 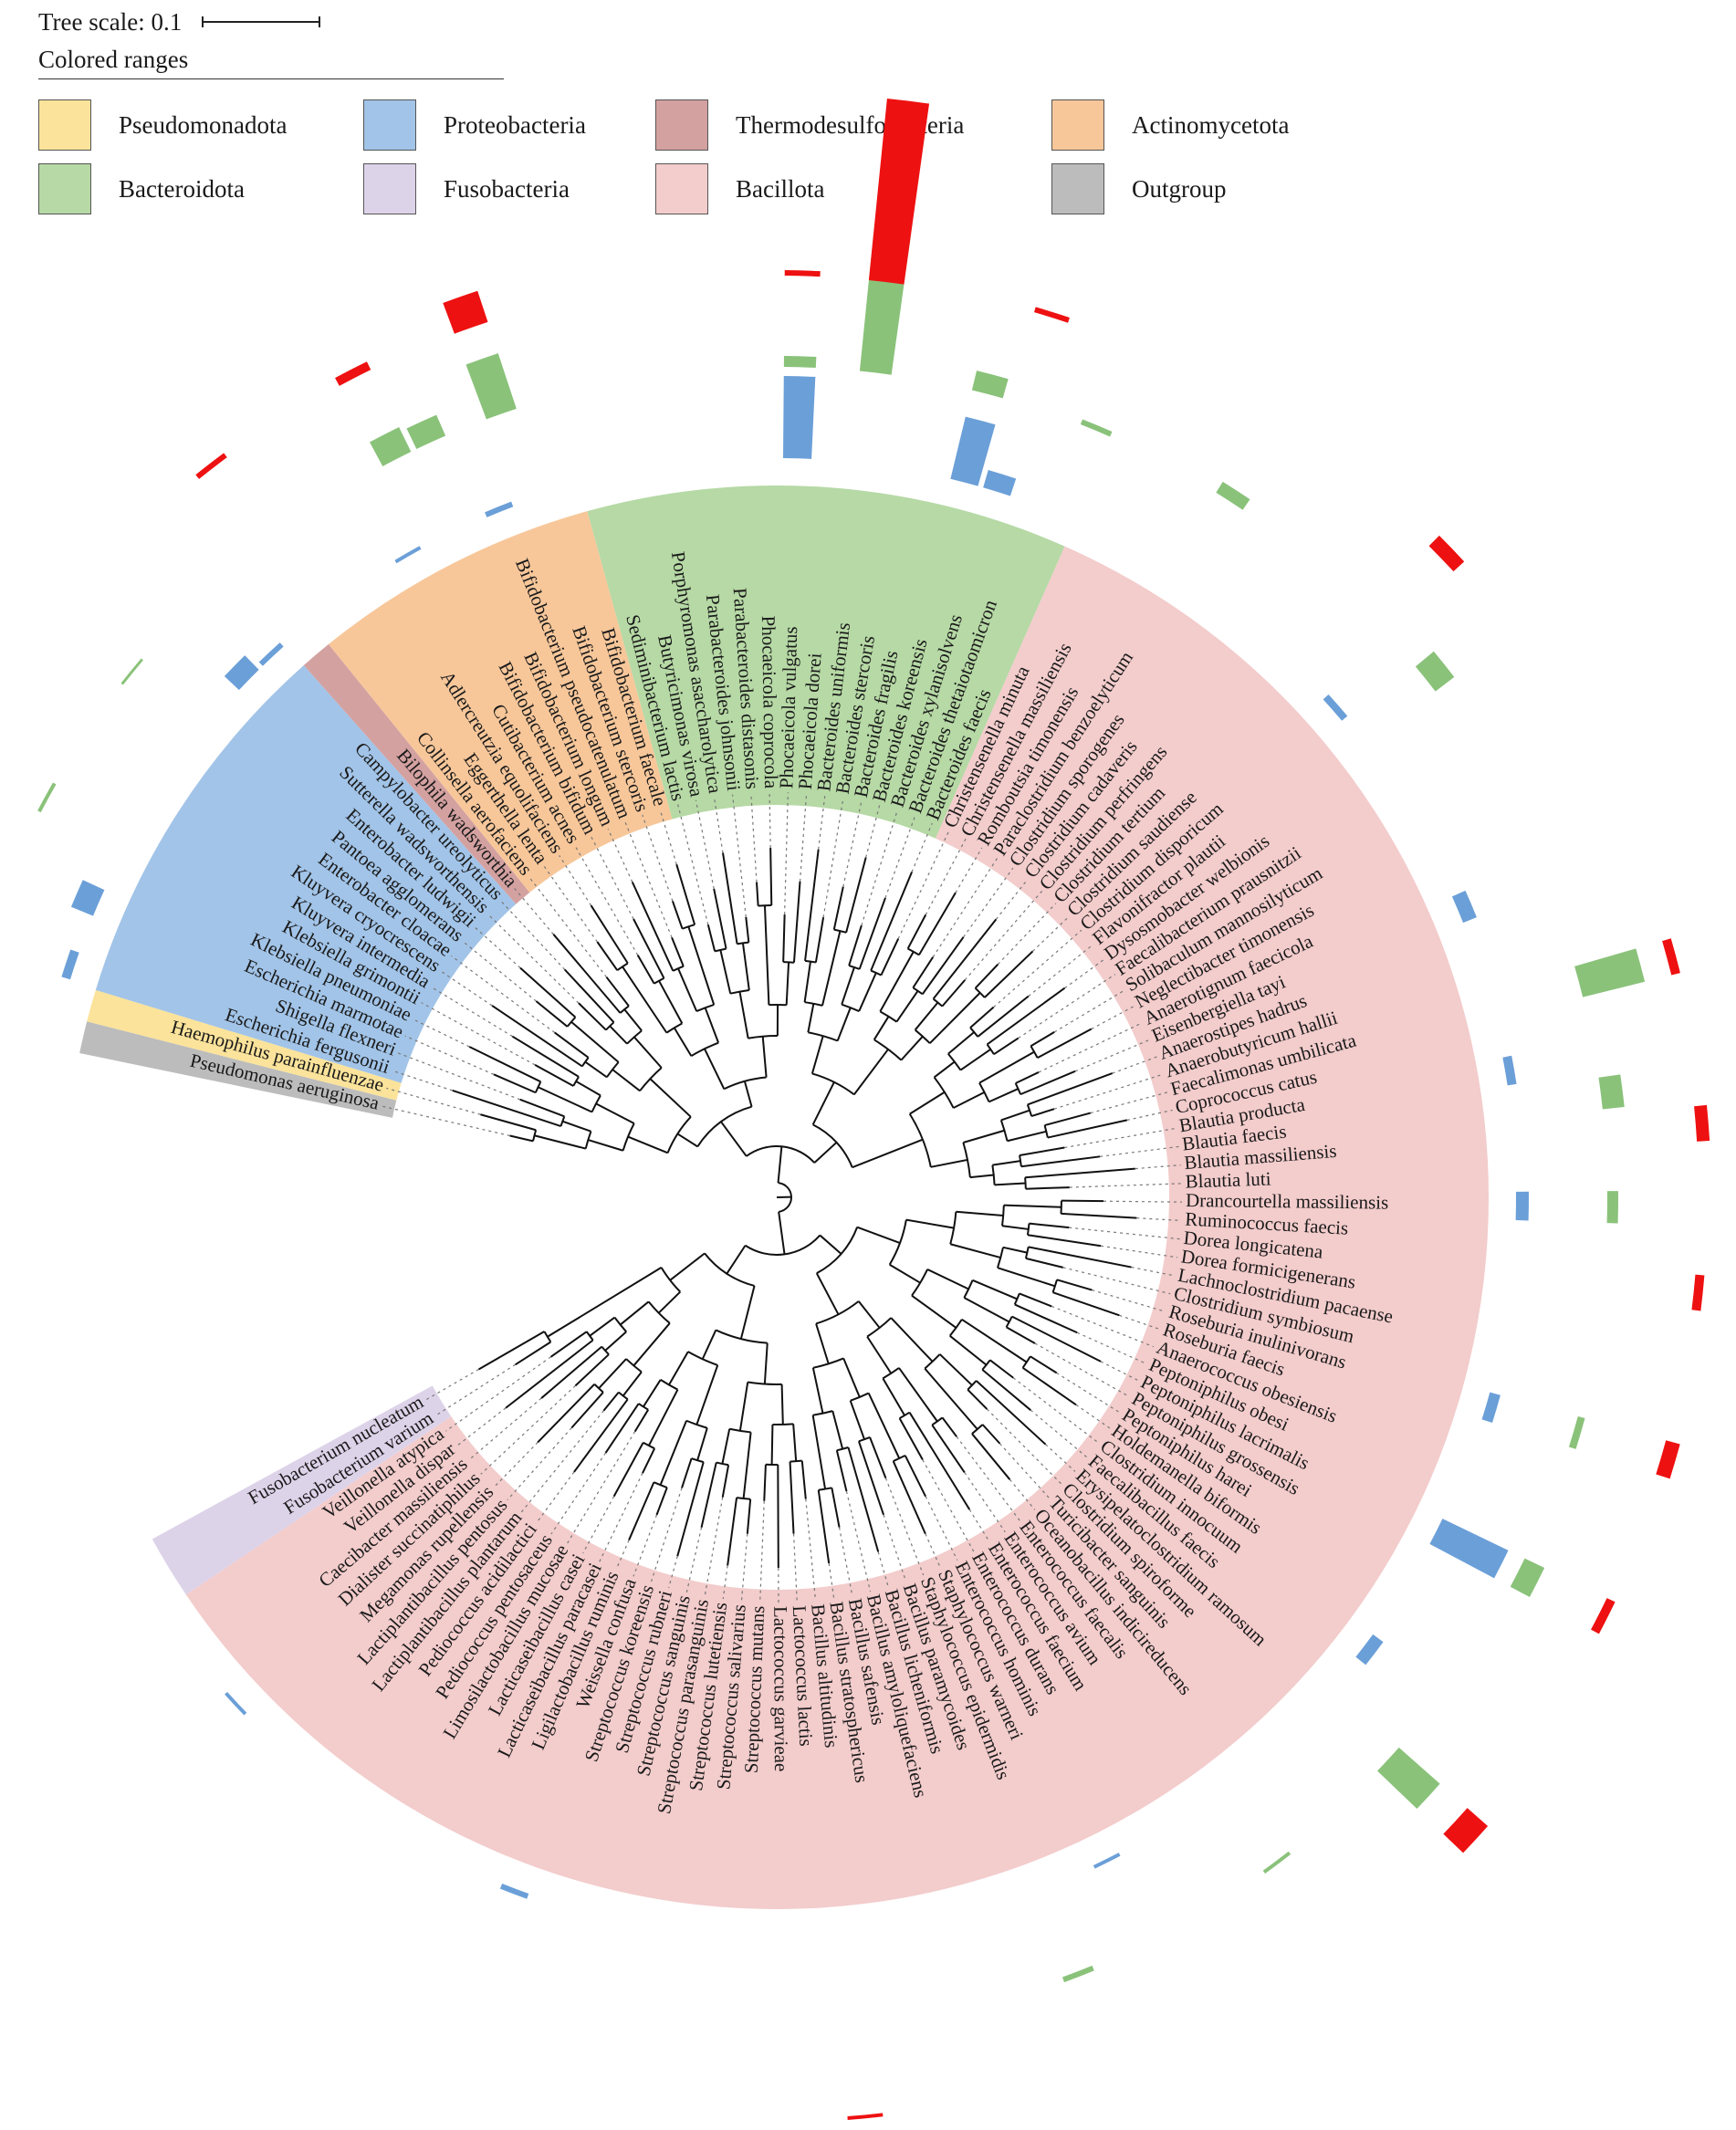 What do you see at coordinates (1179, 189) in the screenshot?
I see `legend-label: Outgroup` at bounding box center [1179, 189].